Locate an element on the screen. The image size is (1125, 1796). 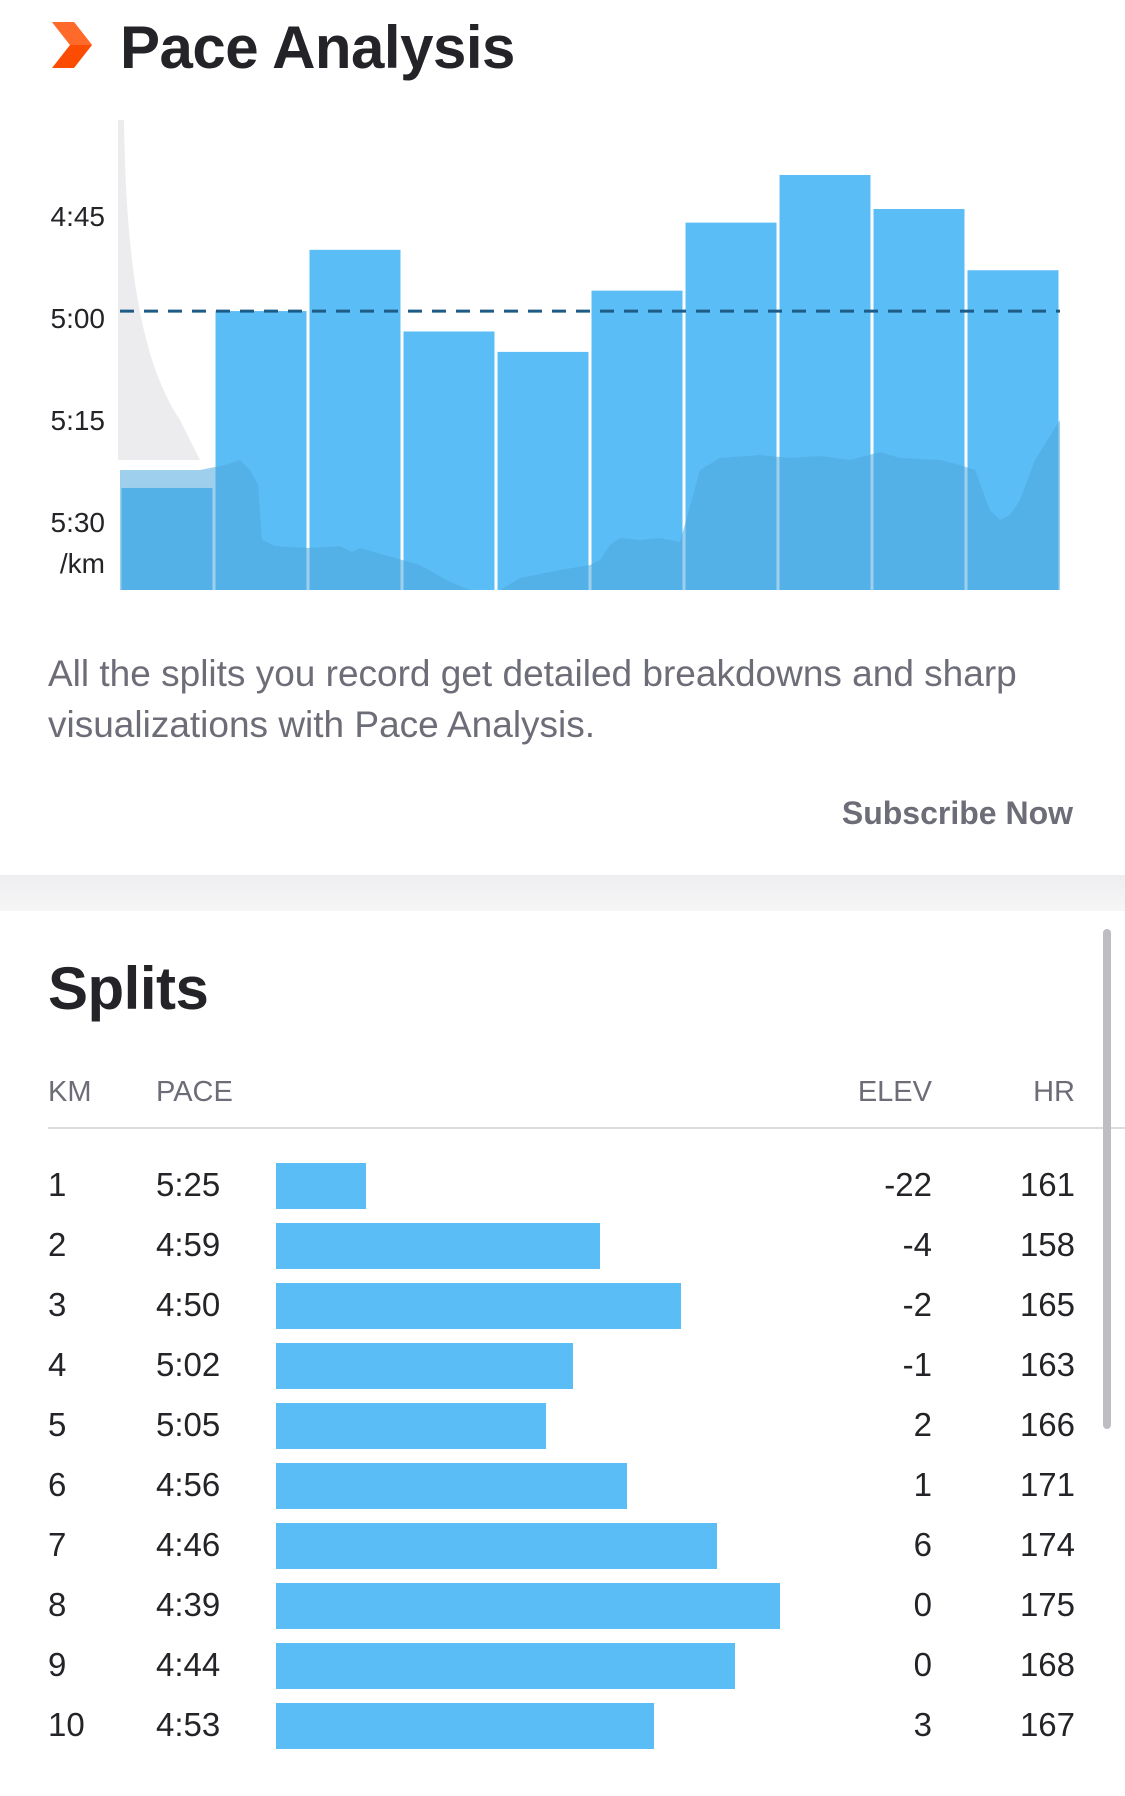
column-header-pace: PACE is located at coordinates (194, 1092).